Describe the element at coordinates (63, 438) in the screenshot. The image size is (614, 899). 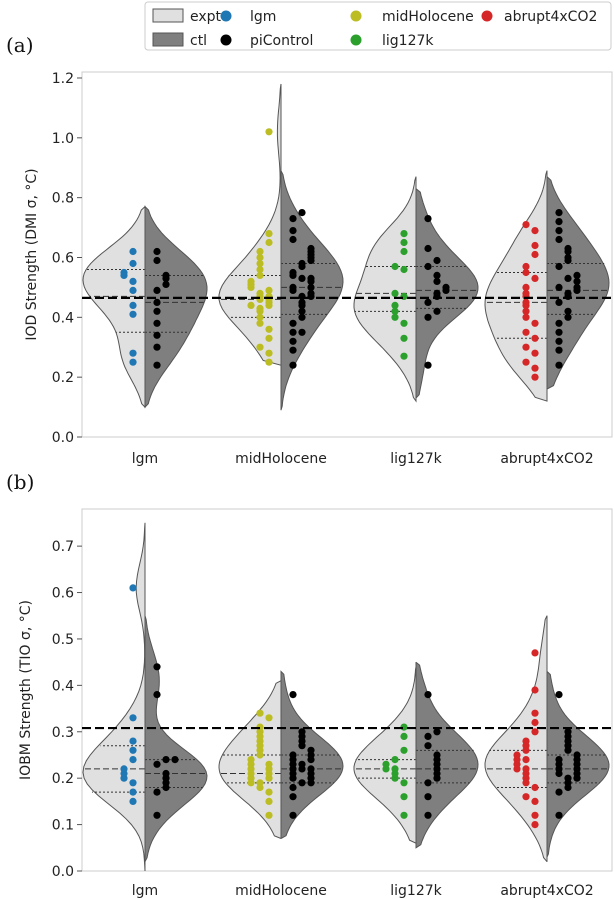
I see `y-tick-label: 0.0` at that location.